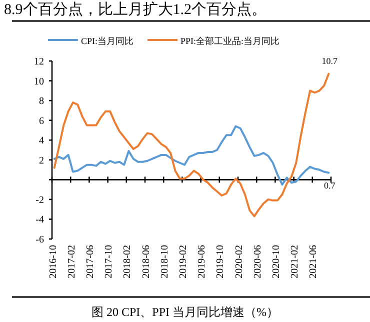  What do you see at coordinates (164, 261) in the screenshot?
I see `x-tick-label: 2018-10` at bounding box center [164, 261].